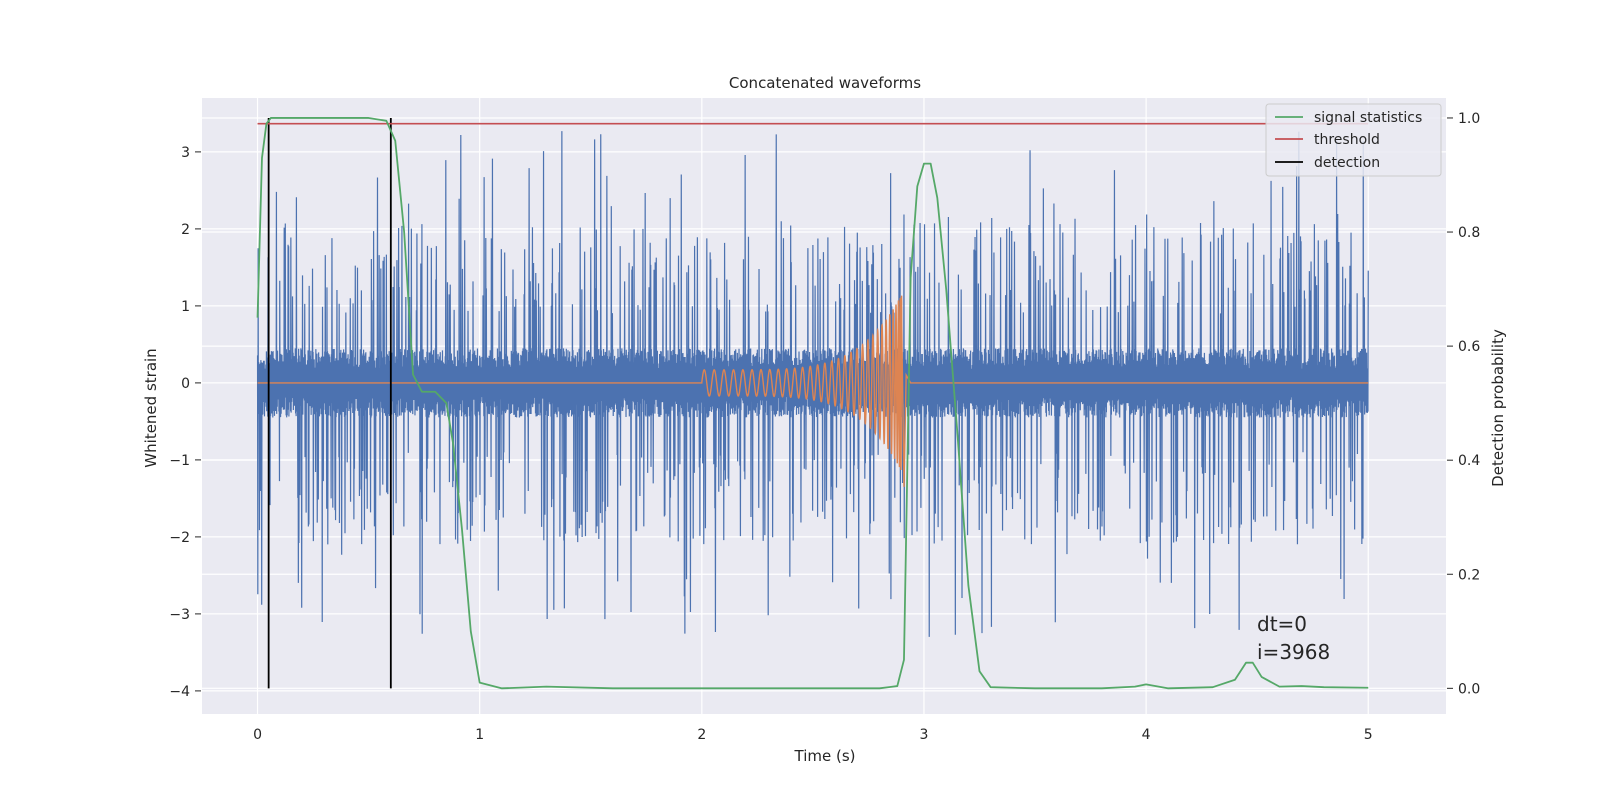  I want to click on legend-label-signal-statistics: signal statistics, so click(1368, 118).